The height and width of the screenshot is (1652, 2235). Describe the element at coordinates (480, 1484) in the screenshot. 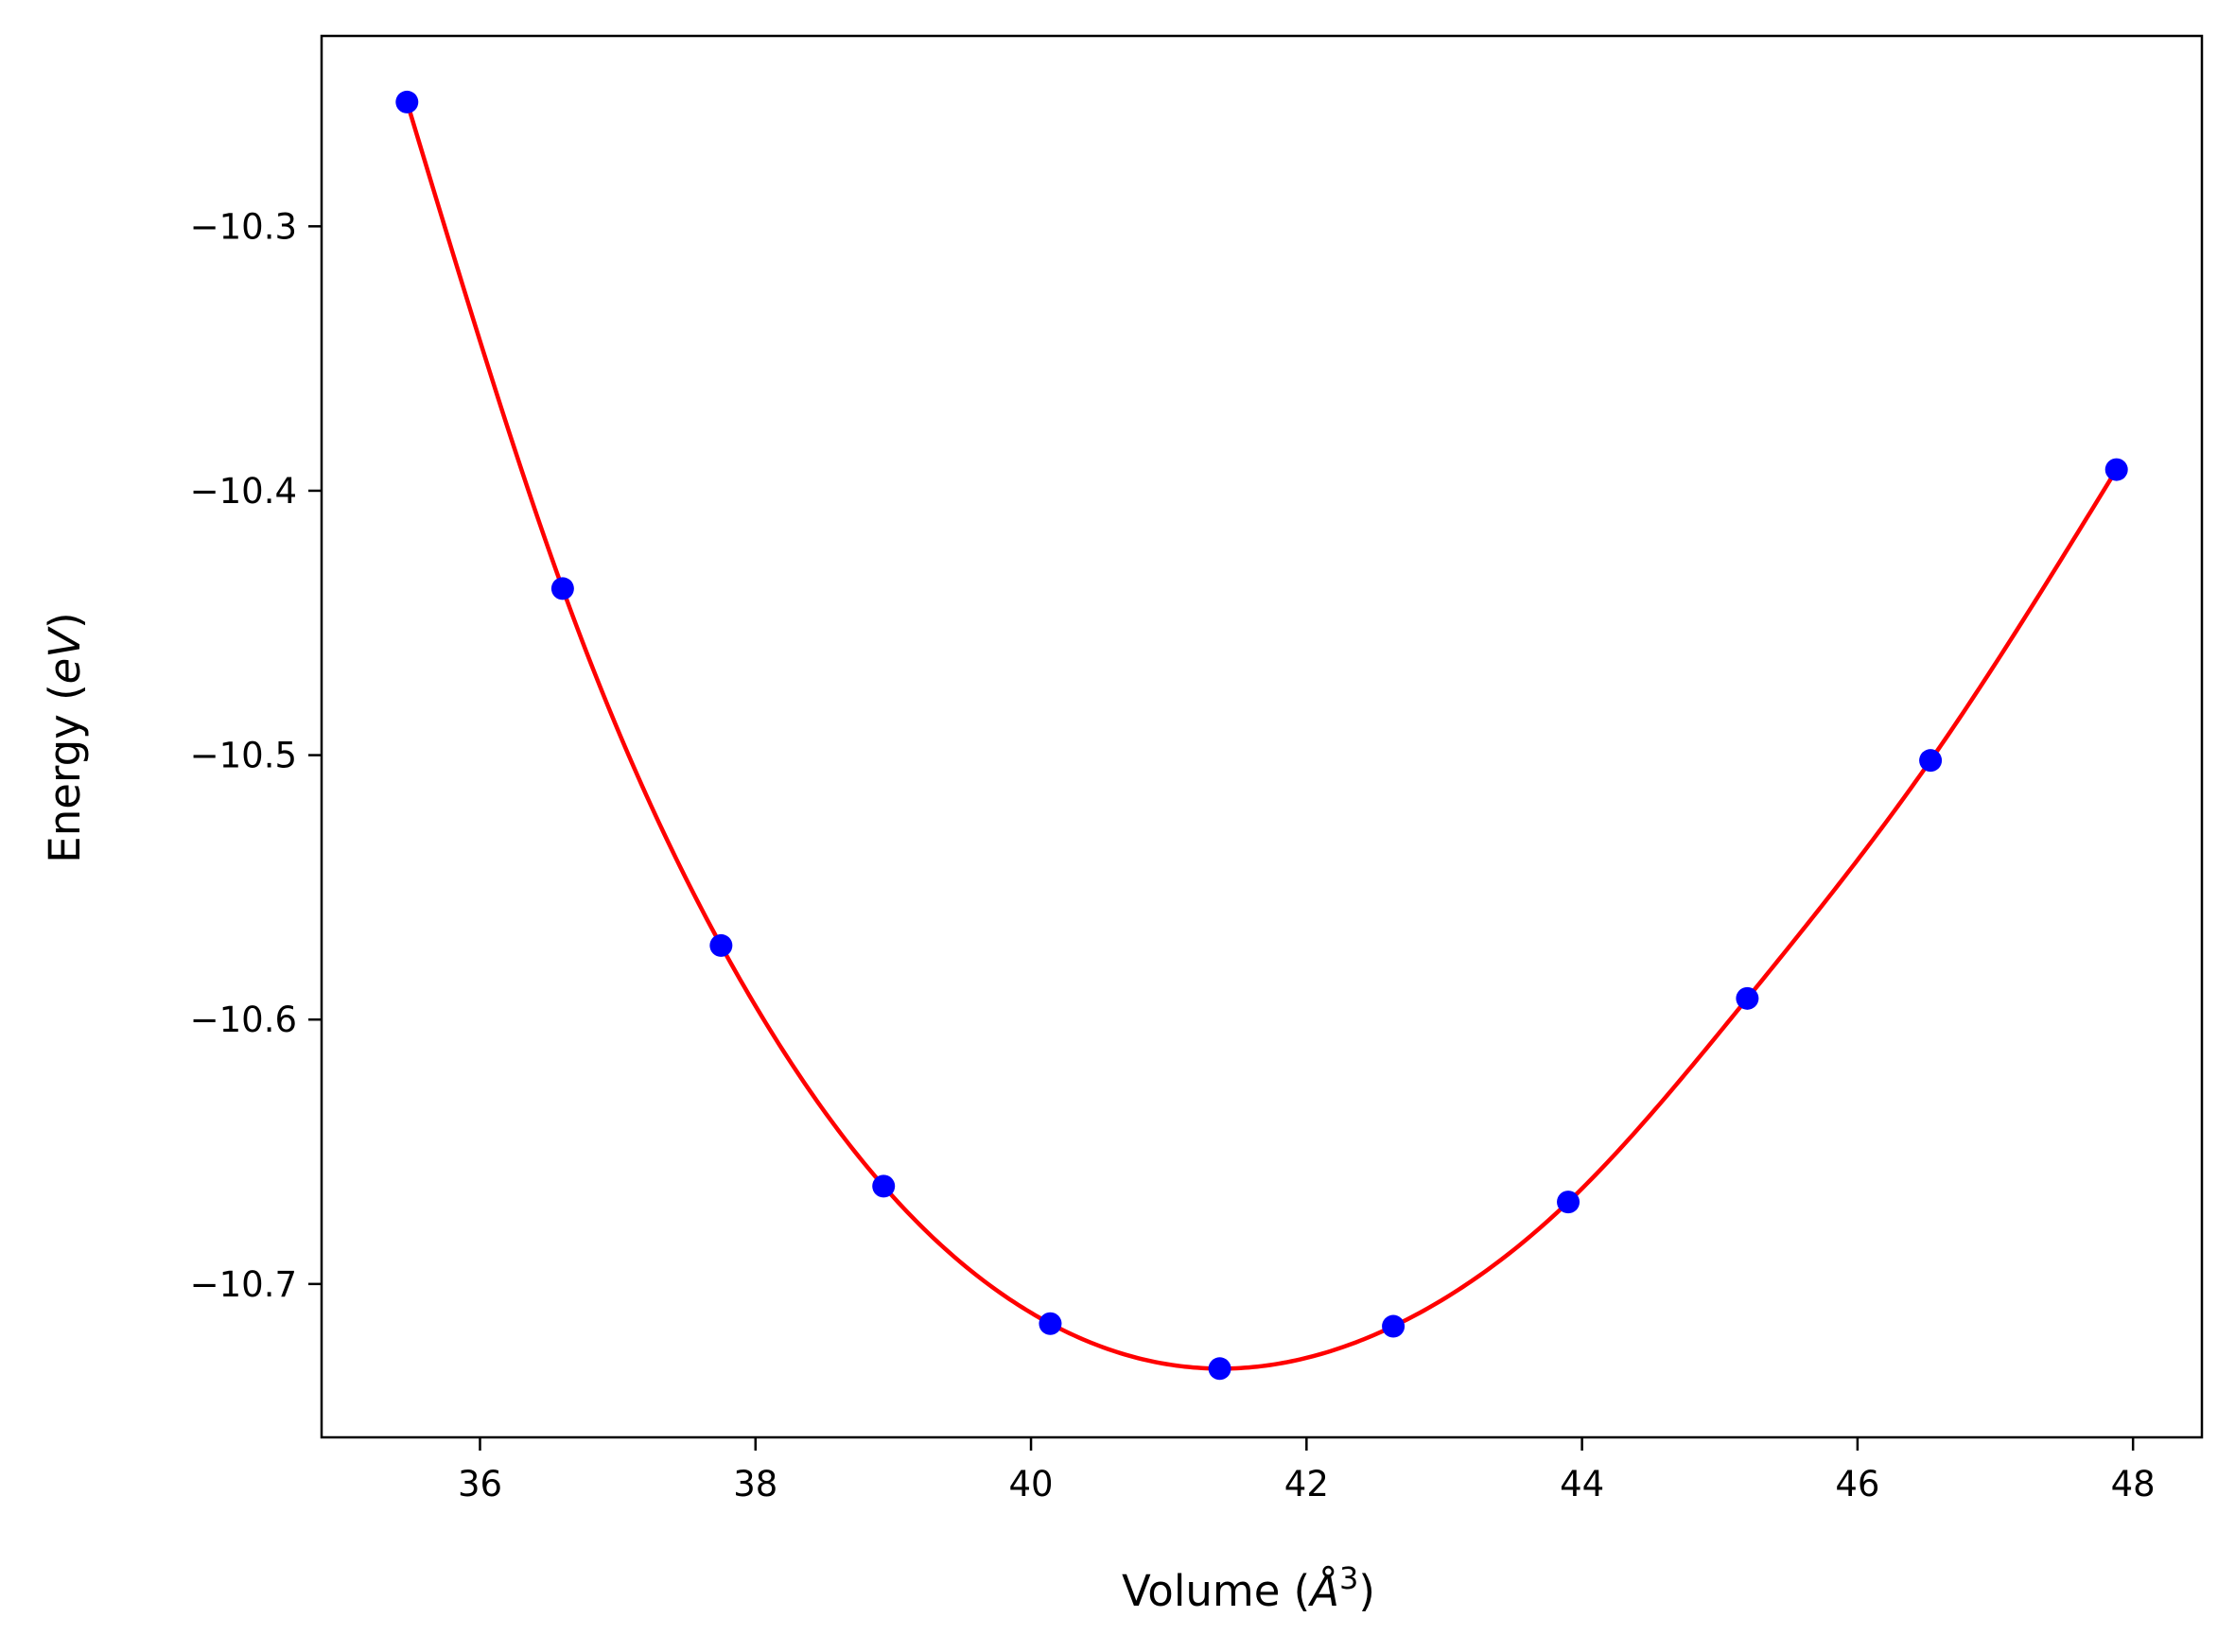

I see `x-tick-label: 36` at that location.